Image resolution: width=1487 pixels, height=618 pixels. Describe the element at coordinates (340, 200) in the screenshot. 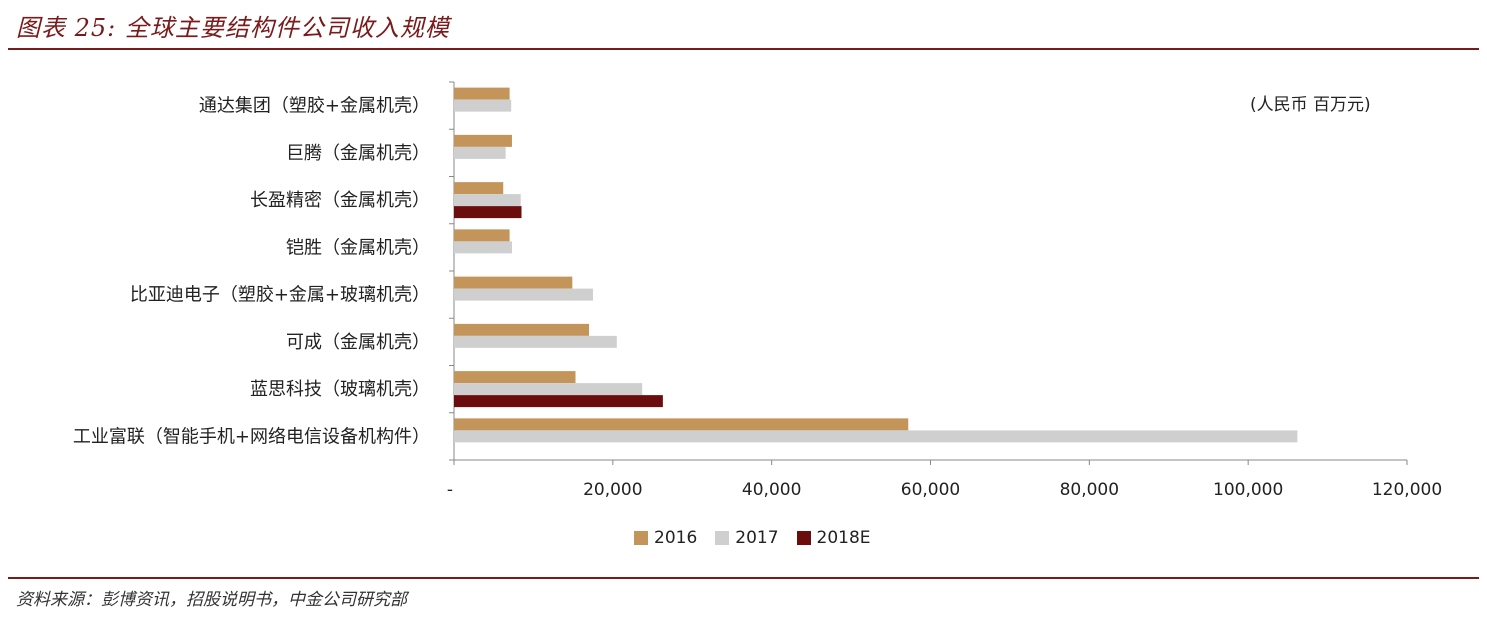

I see `category-label: 长盈精密（金属机壳）` at that location.